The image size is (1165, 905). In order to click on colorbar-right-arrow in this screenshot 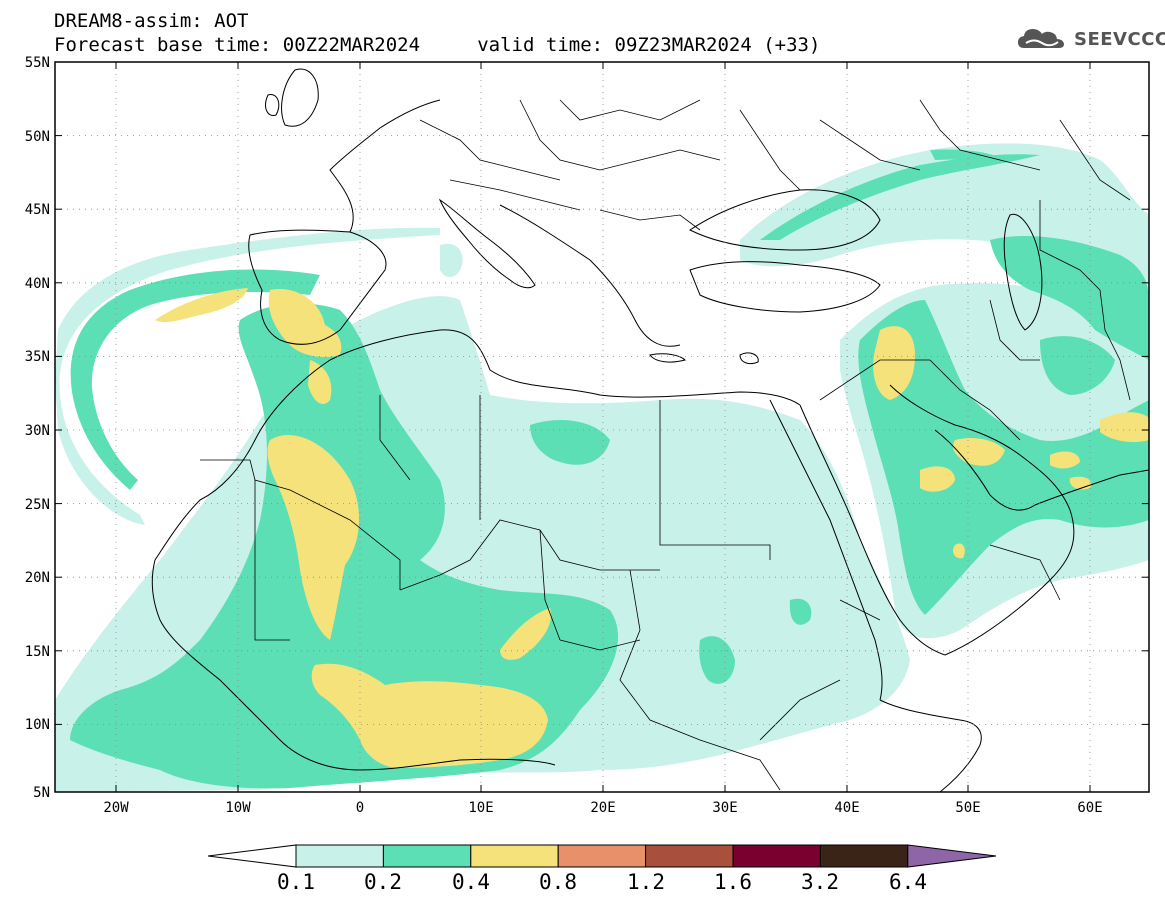, I will do `click(952, 856)`.